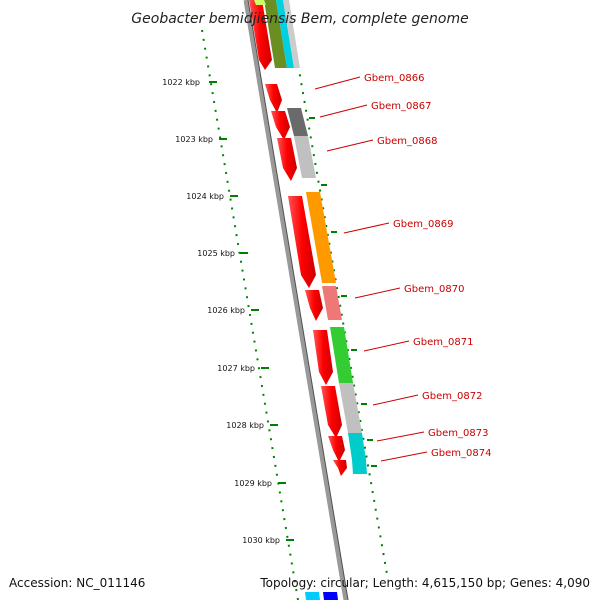  I want to click on gene-label-gbem-0867: Gbem_0867, so click(401, 106).